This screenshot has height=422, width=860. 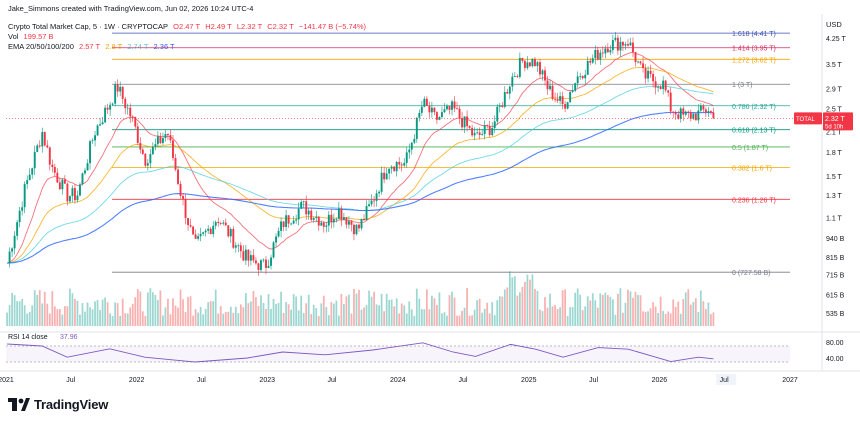 I want to click on ema-100-value: 2.74 T, so click(x=138, y=46).